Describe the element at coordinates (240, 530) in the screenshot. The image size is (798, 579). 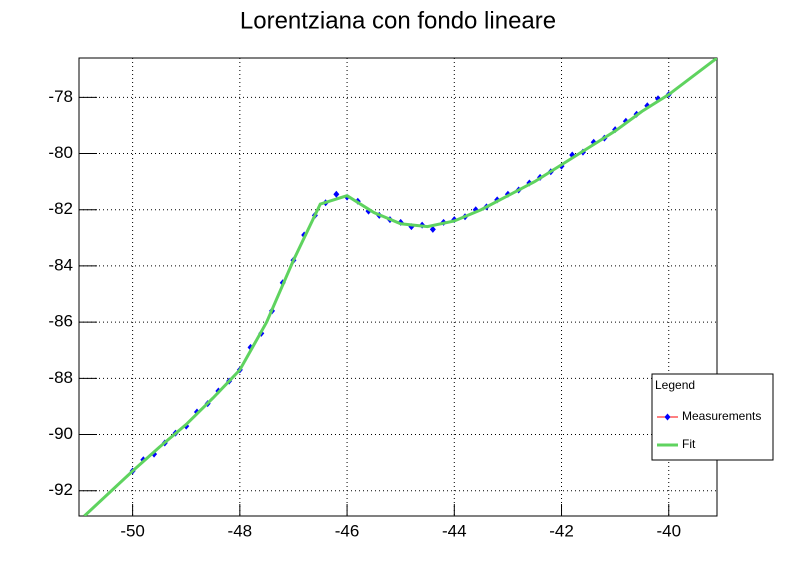
I see `x-tick-label: -48` at that location.